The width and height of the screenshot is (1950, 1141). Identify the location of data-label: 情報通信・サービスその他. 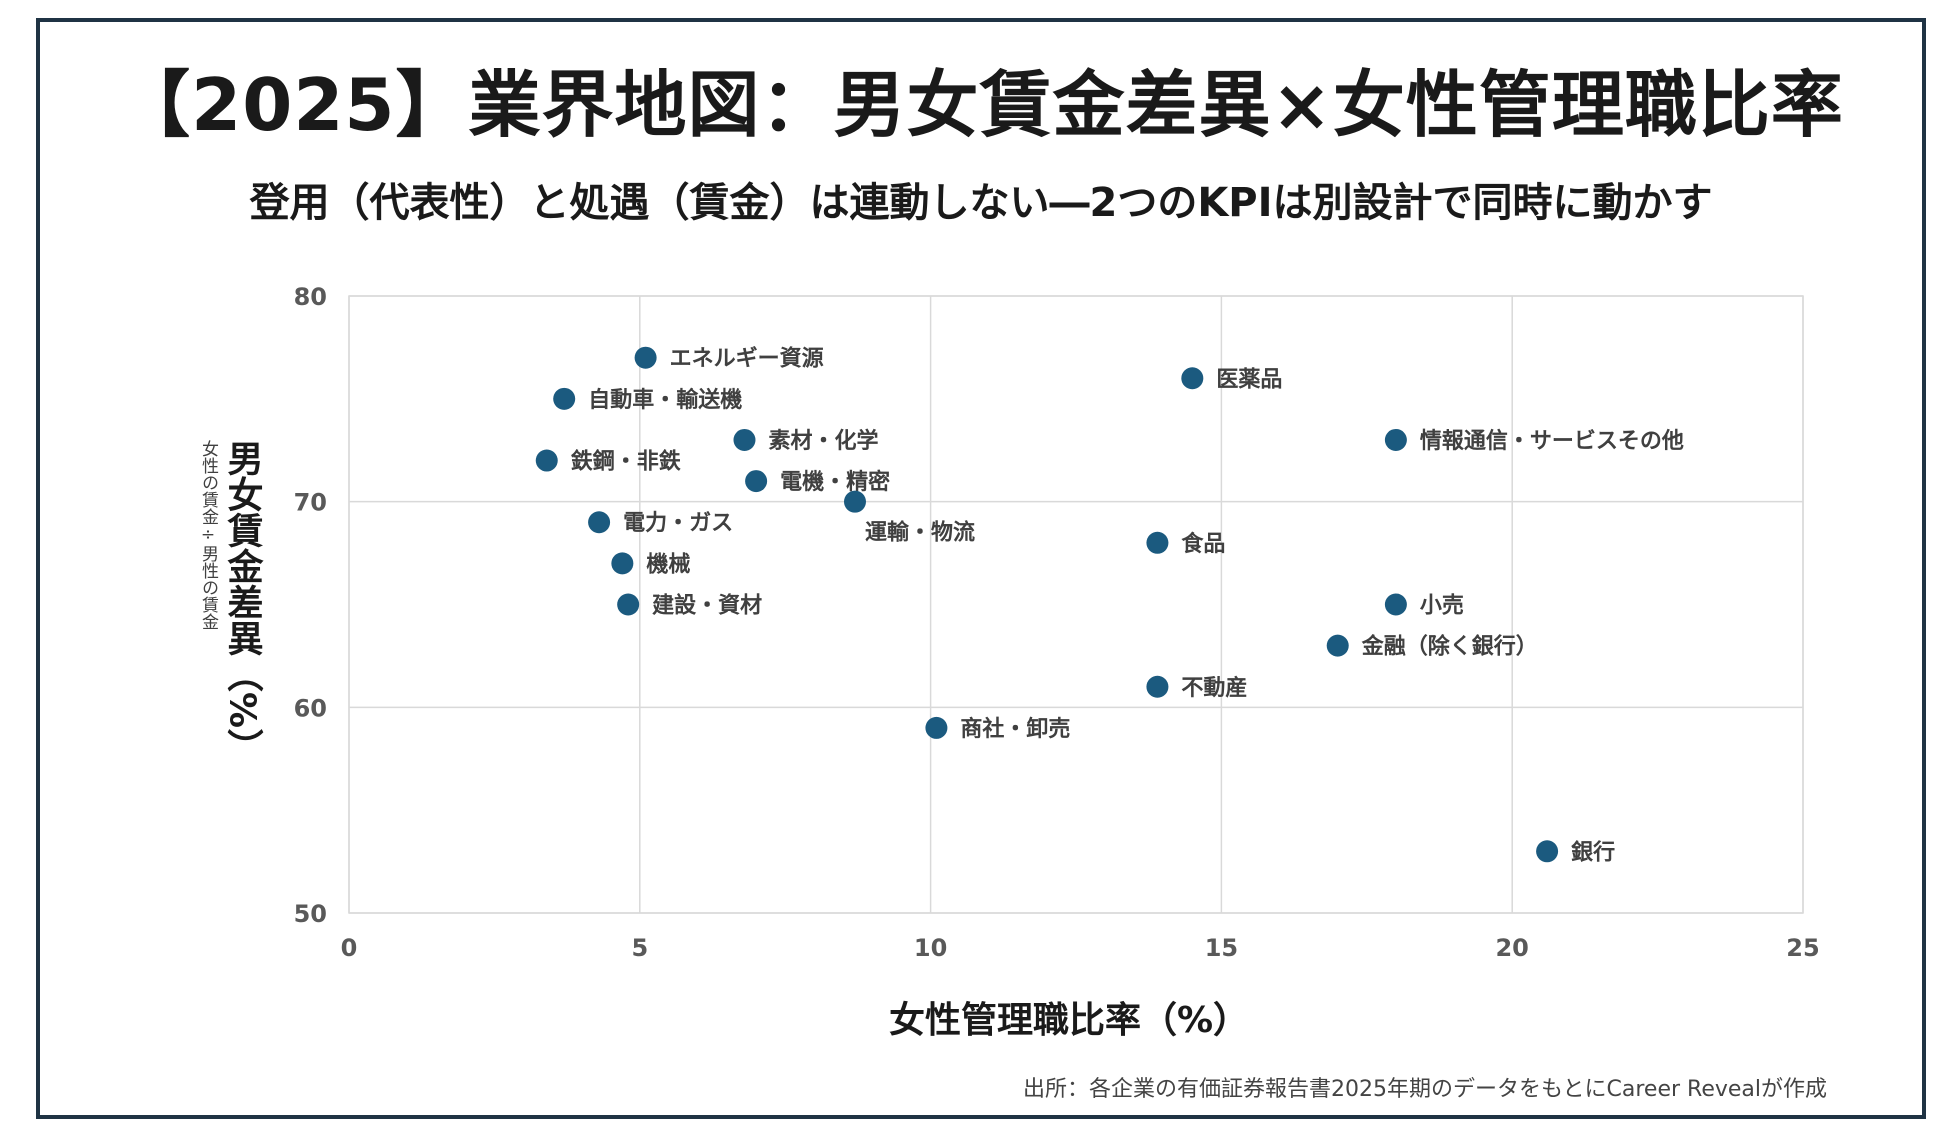
(1552, 441).